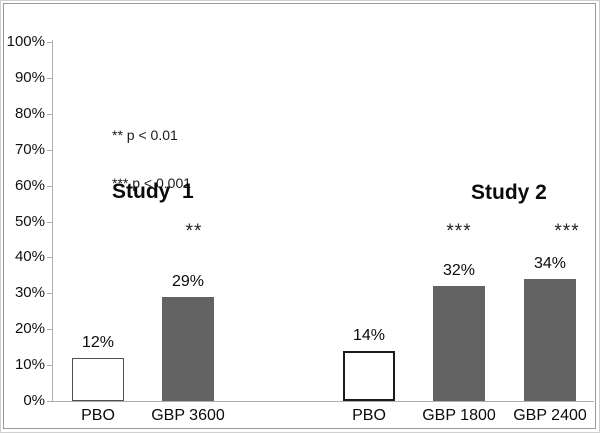  I want to click on y-tick-label: 20%, so click(29, 328).